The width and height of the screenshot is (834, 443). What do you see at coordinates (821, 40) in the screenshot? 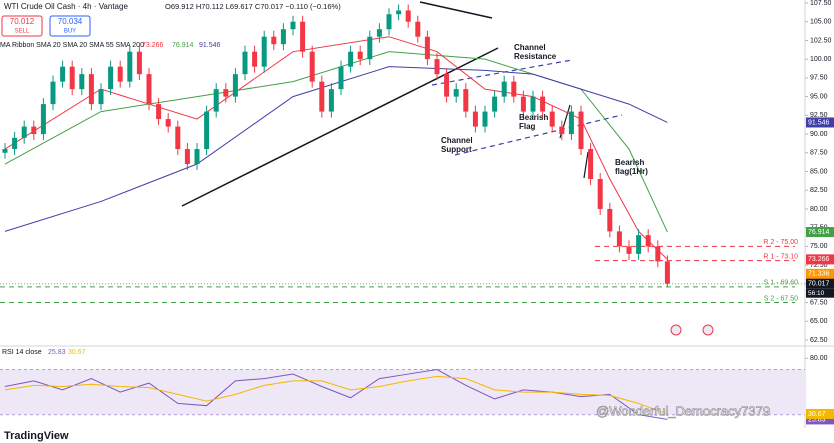
I see `y-tick-label: 102.50` at bounding box center [821, 40].